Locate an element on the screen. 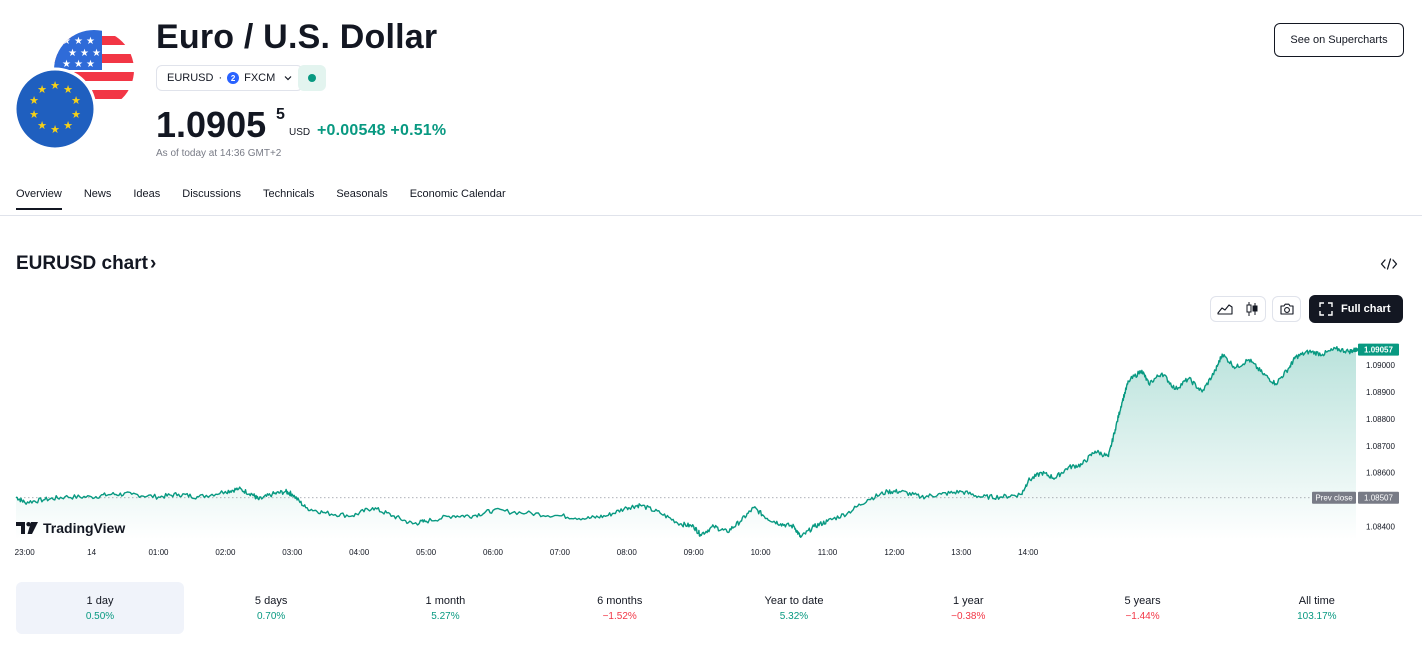  x-tick-label: 01:00 is located at coordinates (158, 552).